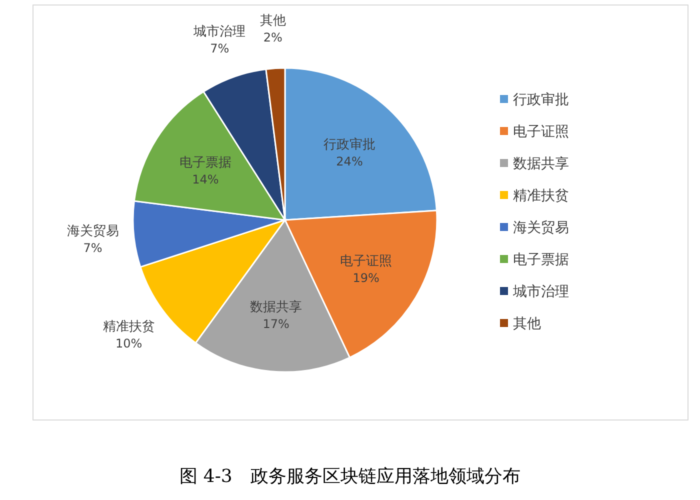 This screenshot has width=700, height=500. What do you see at coordinates (349, 161) in the screenshot?
I see `data-label: 24%` at bounding box center [349, 161].